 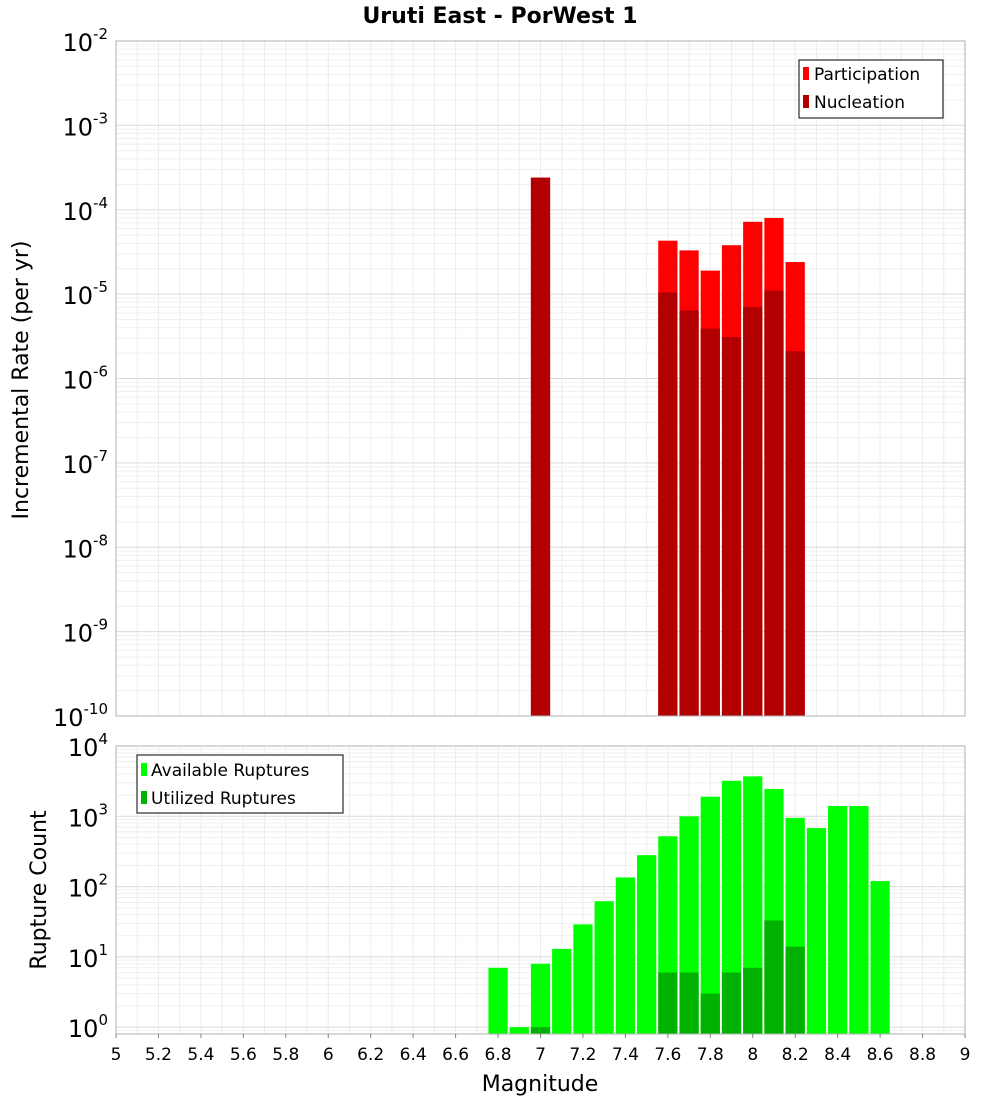 What do you see at coordinates (116, 1055) in the screenshot?
I see `x-tick-label: 5` at bounding box center [116, 1055].